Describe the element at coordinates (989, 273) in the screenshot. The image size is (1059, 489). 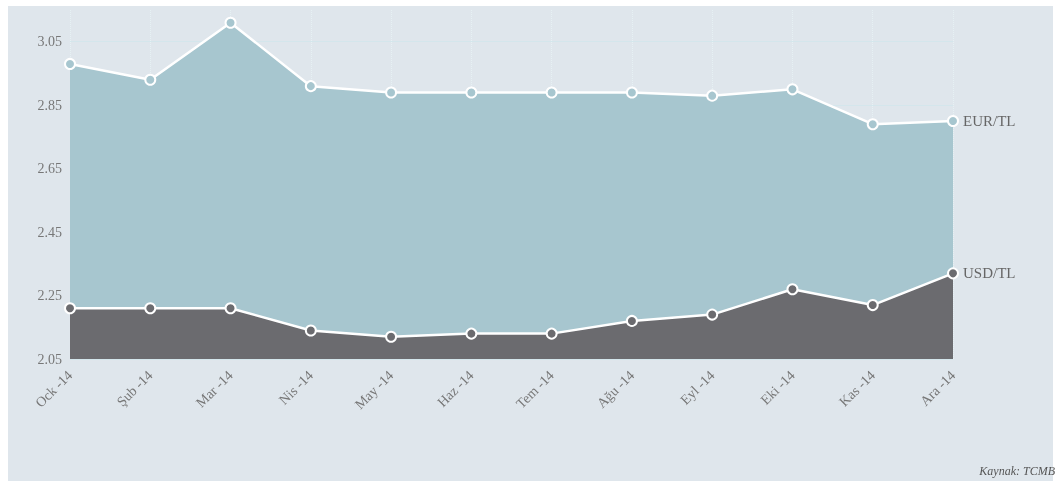
I see `series-label: USD/TL` at that location.